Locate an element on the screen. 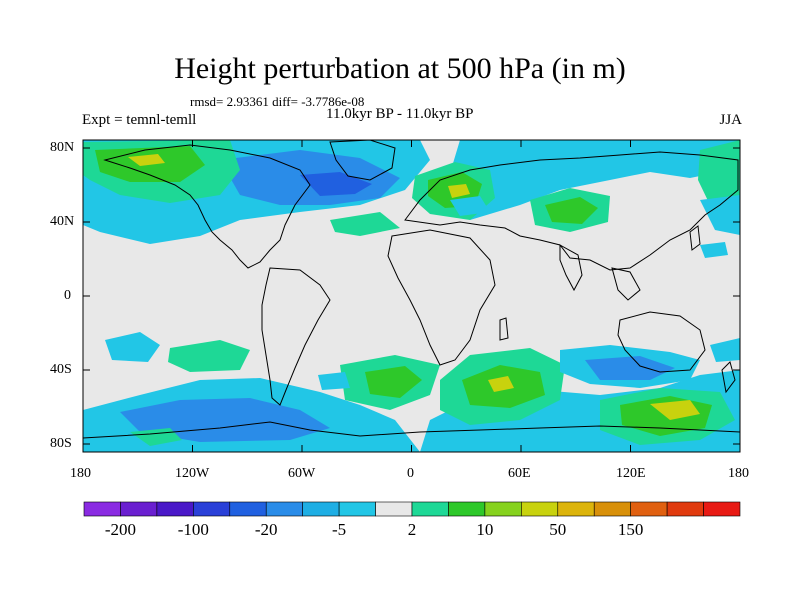  nh-yellow-pacific is located at coordinates (146, 160).